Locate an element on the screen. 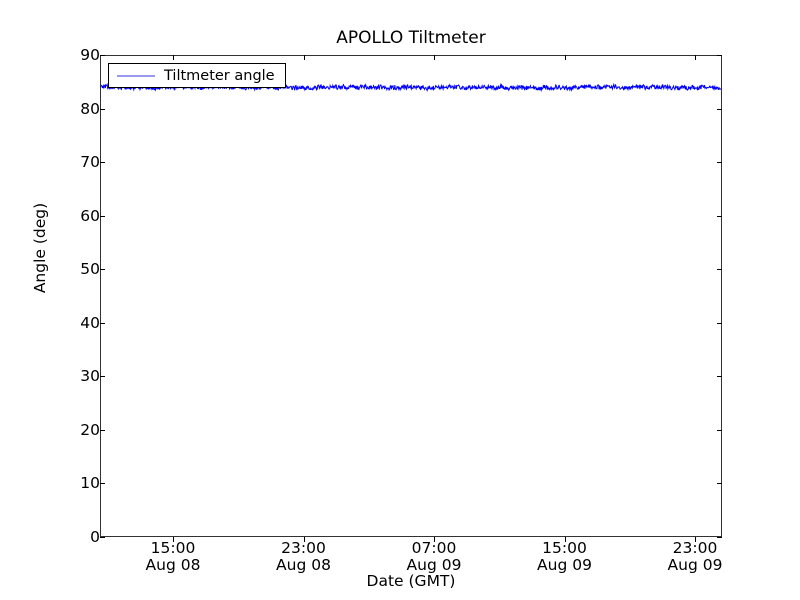 This screenshot has height=600, width=800. y-tick-label-group: 60 is located at coordinates (50, 216).